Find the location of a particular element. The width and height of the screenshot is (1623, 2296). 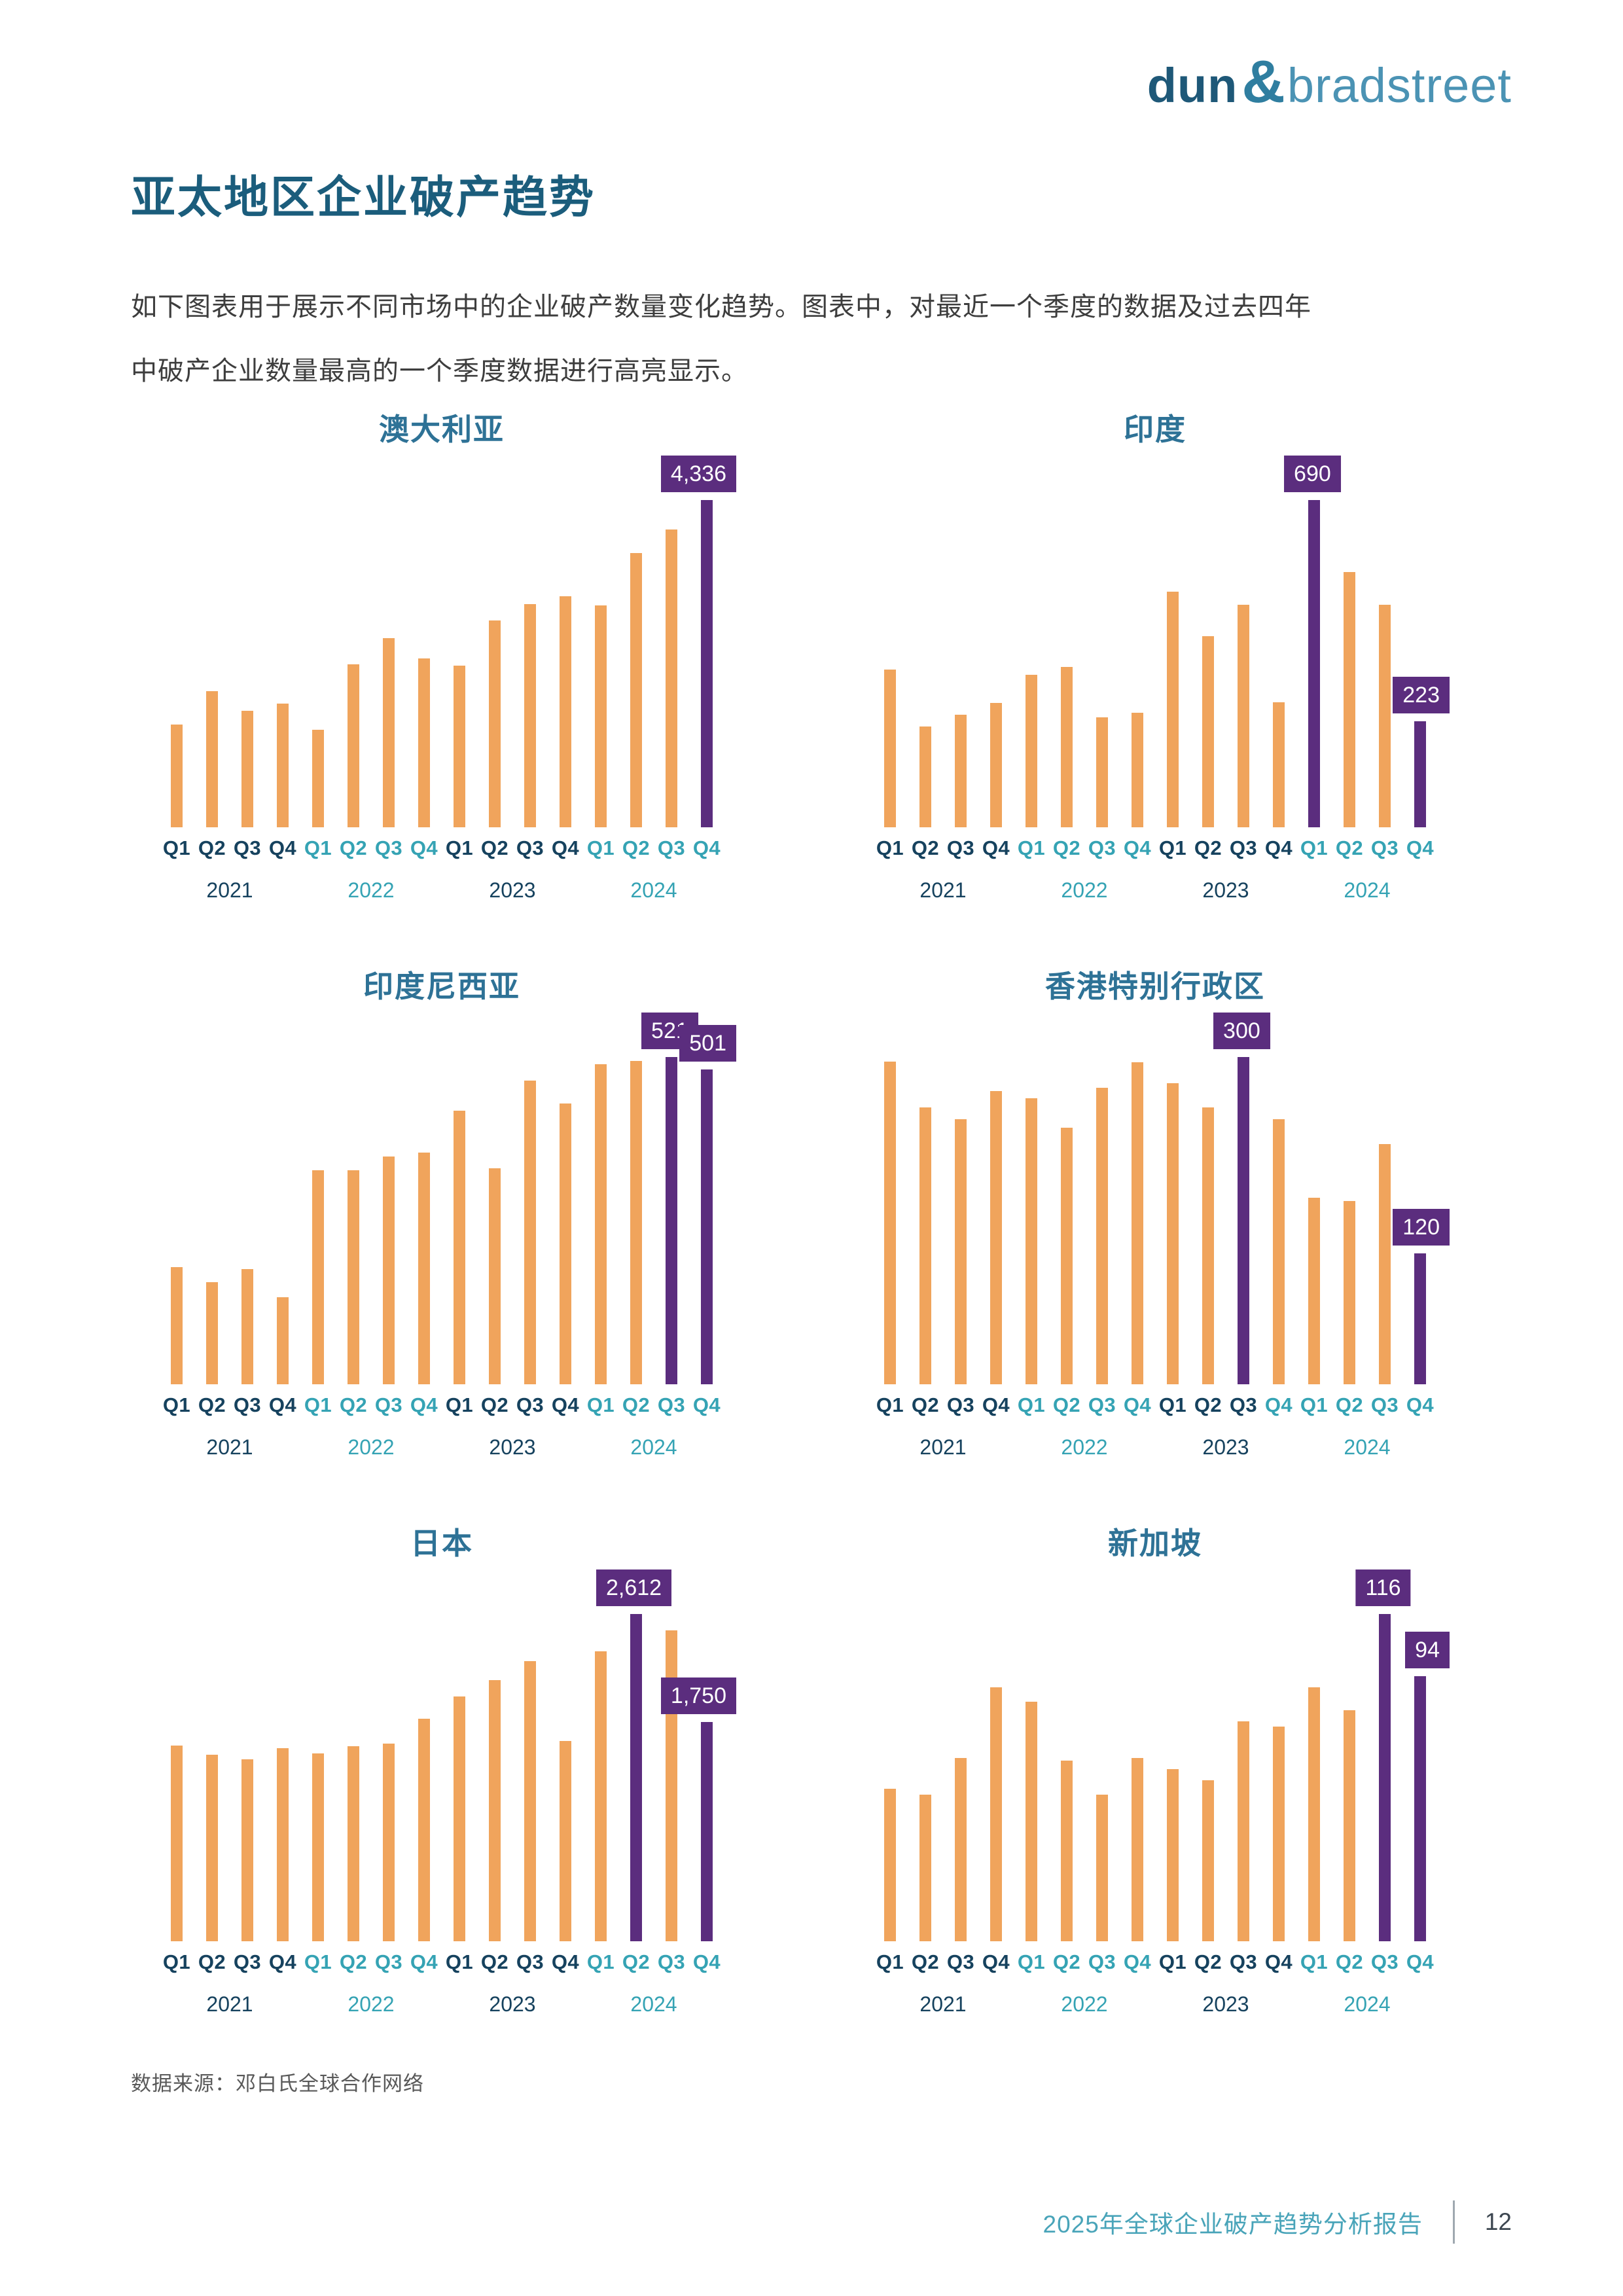

logo-bradstreet: bradstreet is located at coordinates (1400, 85).